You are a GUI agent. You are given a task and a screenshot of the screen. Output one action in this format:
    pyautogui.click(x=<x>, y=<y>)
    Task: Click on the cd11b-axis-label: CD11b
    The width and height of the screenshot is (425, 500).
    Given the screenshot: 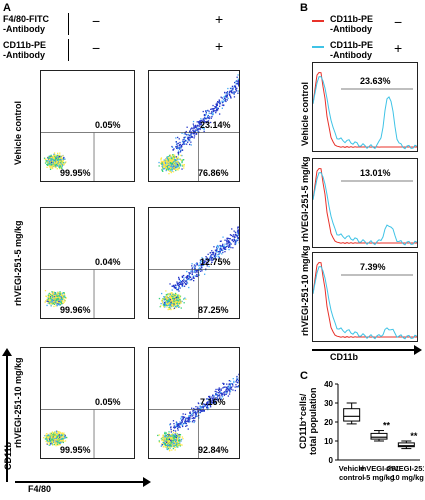 What is the action you would take?
    pyautogui.click(x=8, y=455)
    